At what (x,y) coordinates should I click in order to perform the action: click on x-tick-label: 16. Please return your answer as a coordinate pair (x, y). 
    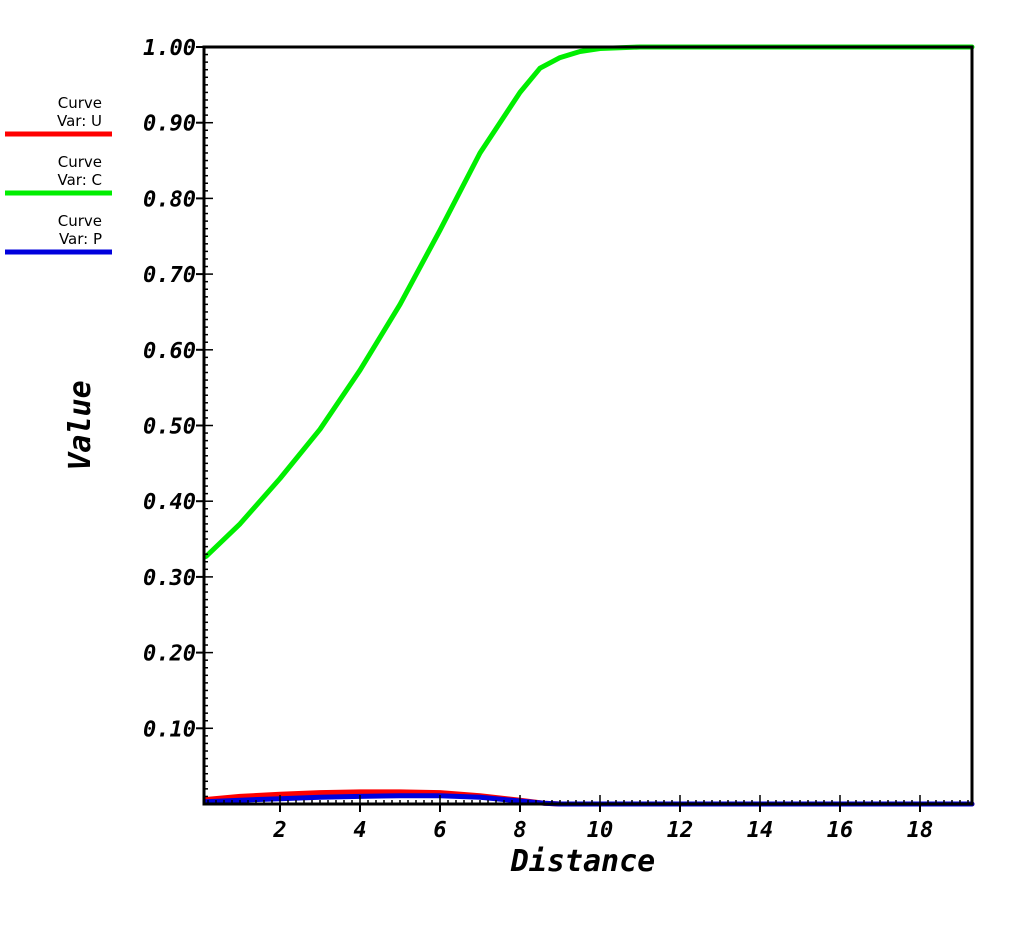
    Looking at the image, I should click on (840, 830).